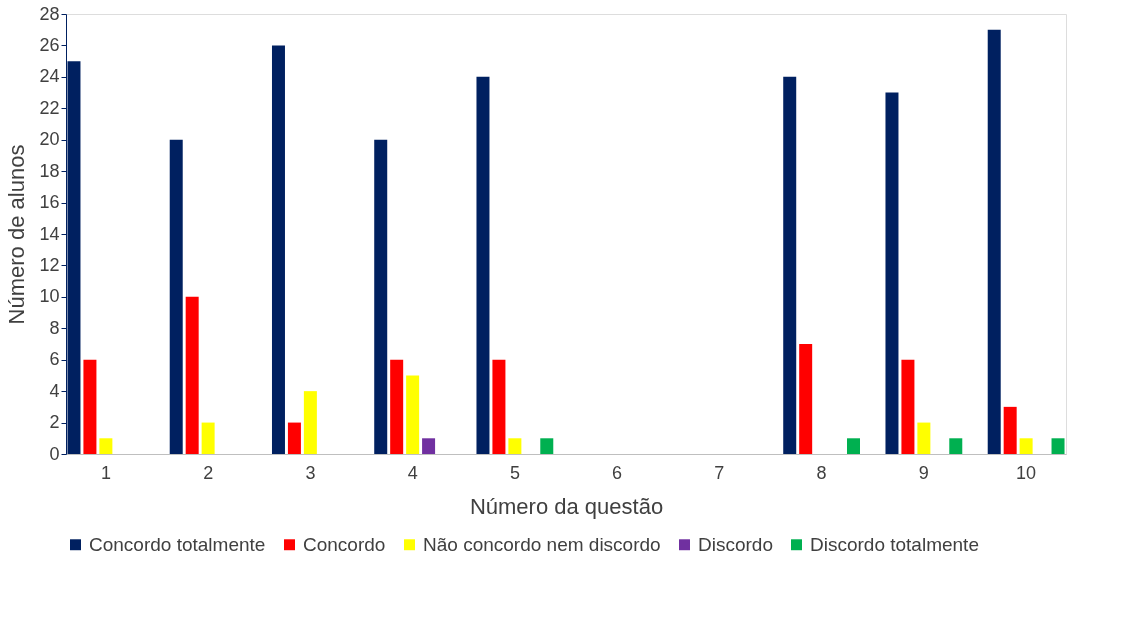 Image resolution: width=1141 pixels, height=621 pixels. What do you see at coordinates (566, 506) in the screenshot?
I see `x-axis-title: Número da questão` at bounding box center [566, 506].